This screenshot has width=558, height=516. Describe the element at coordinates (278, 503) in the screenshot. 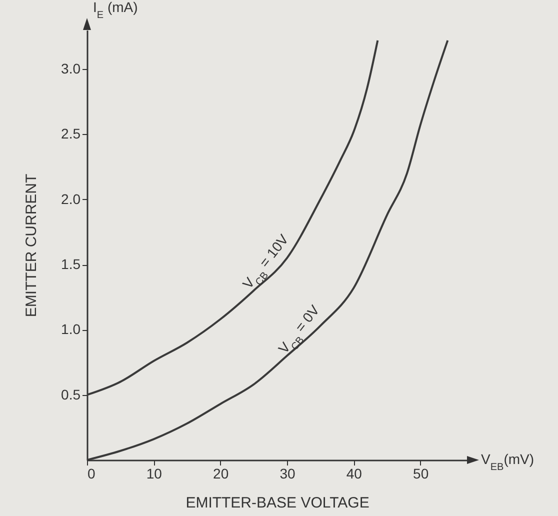

I see `x-axis-title: EMITTER-BASE VOLTAGE` at that location.